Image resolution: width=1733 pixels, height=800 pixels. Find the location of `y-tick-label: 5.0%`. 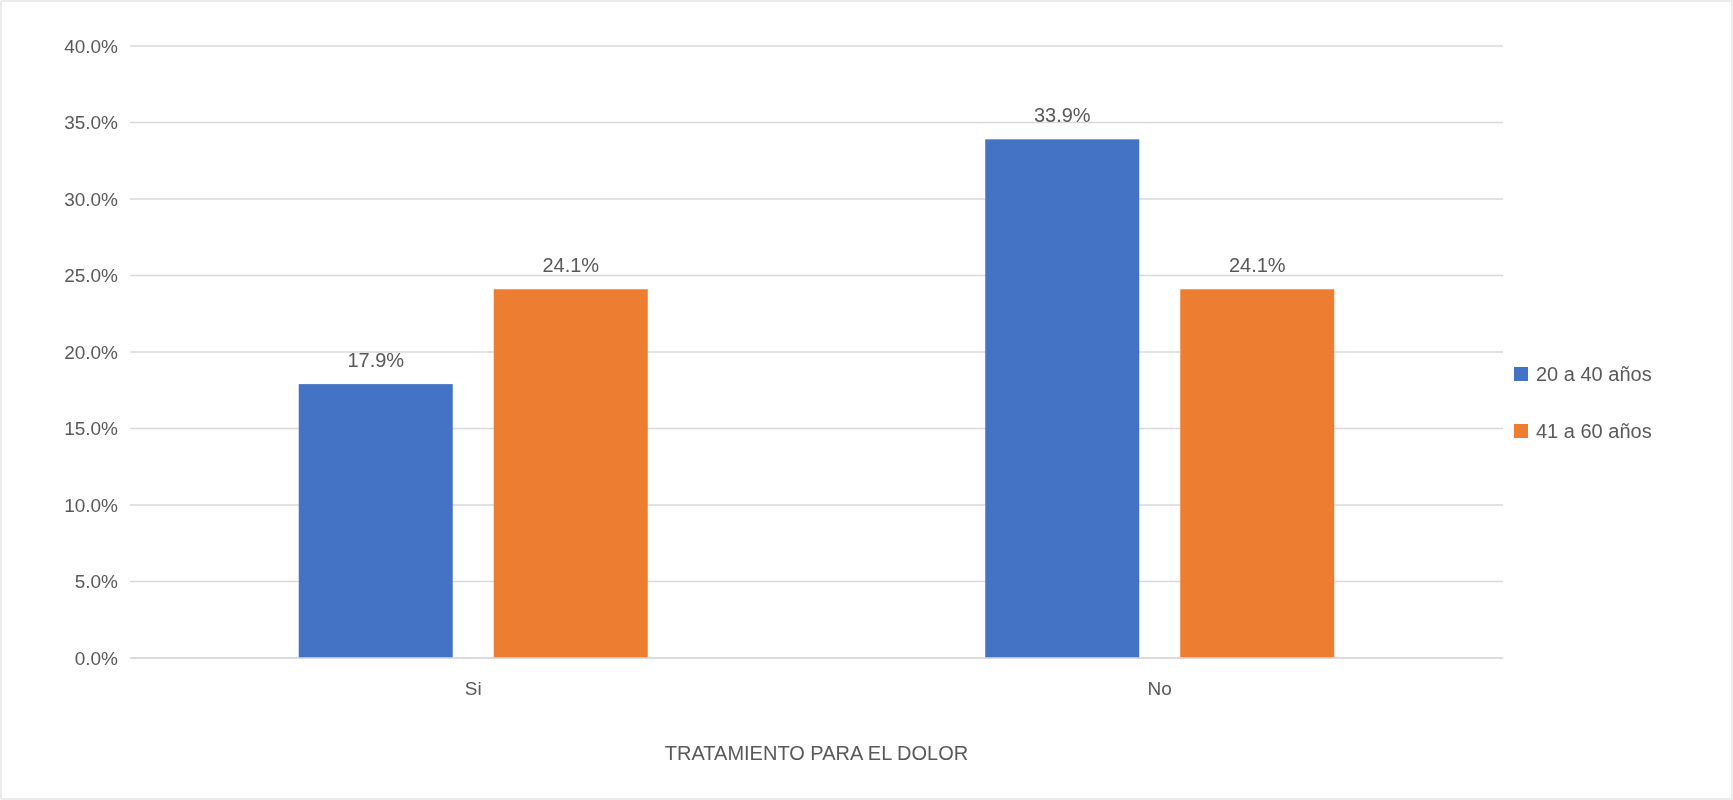

y-tick-label: 5.0% is located at coordinates (96, 582).